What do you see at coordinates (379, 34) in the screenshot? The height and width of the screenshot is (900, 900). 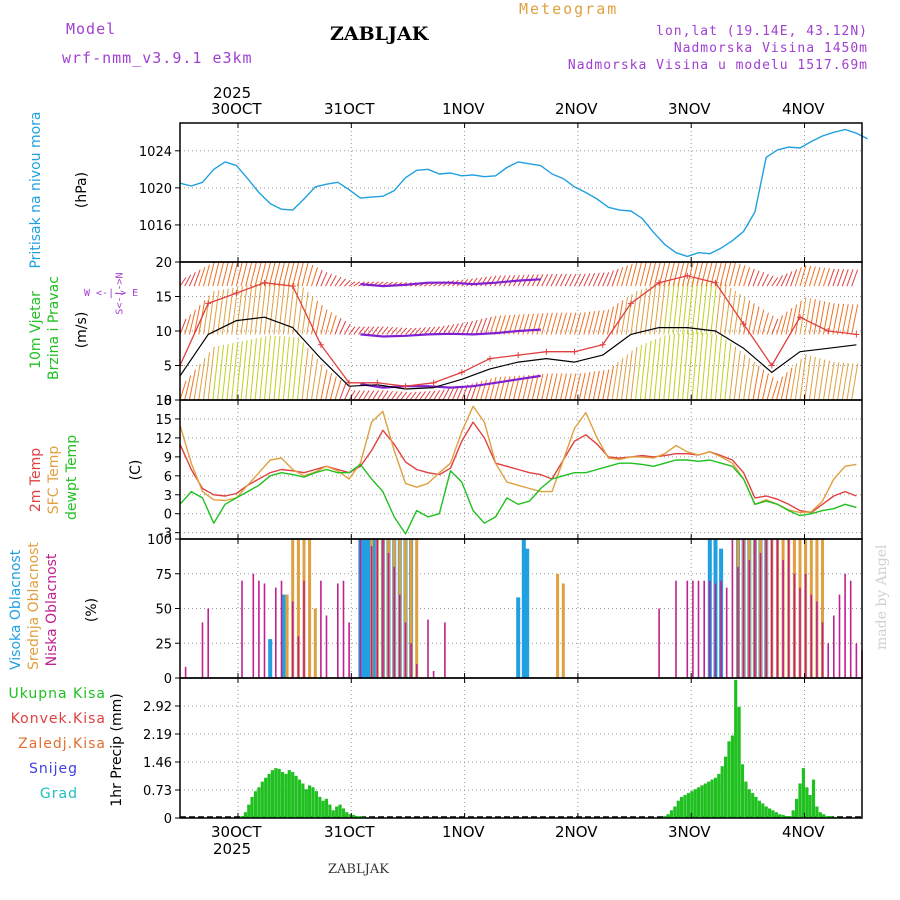 I see `station-title: ZABLJAK` at bounding box center [379, 34].